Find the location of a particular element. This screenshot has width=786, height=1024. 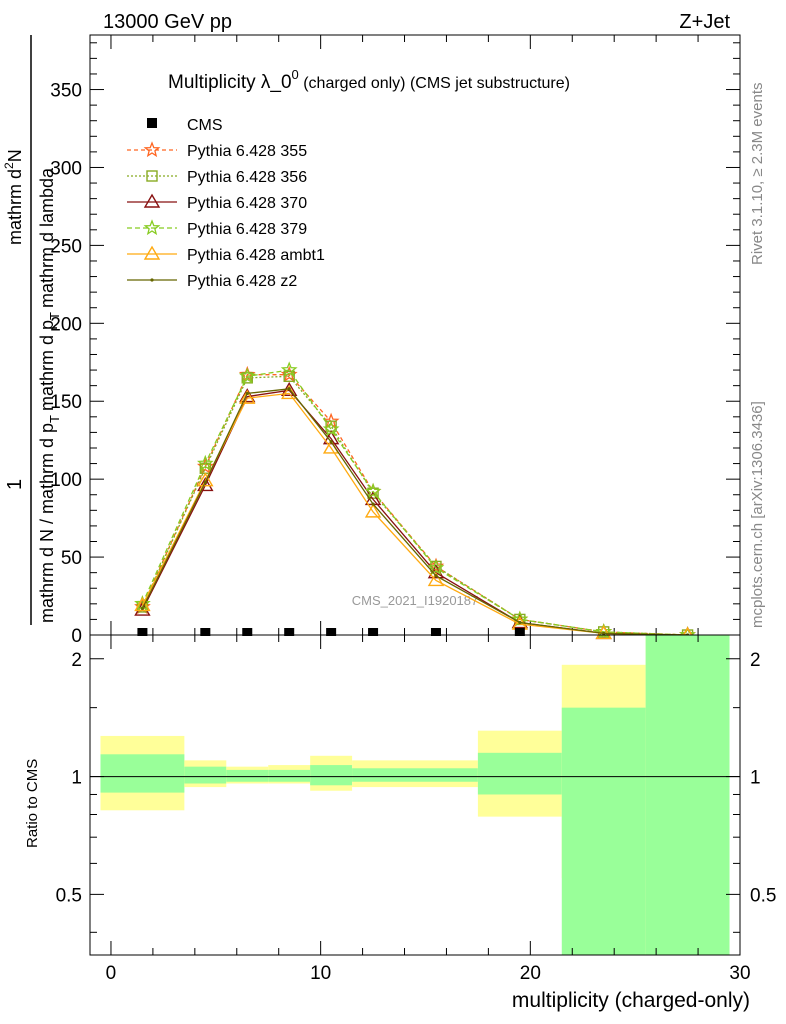

ratio-tick-label-right: 2 is located at coordinates (755, 660).